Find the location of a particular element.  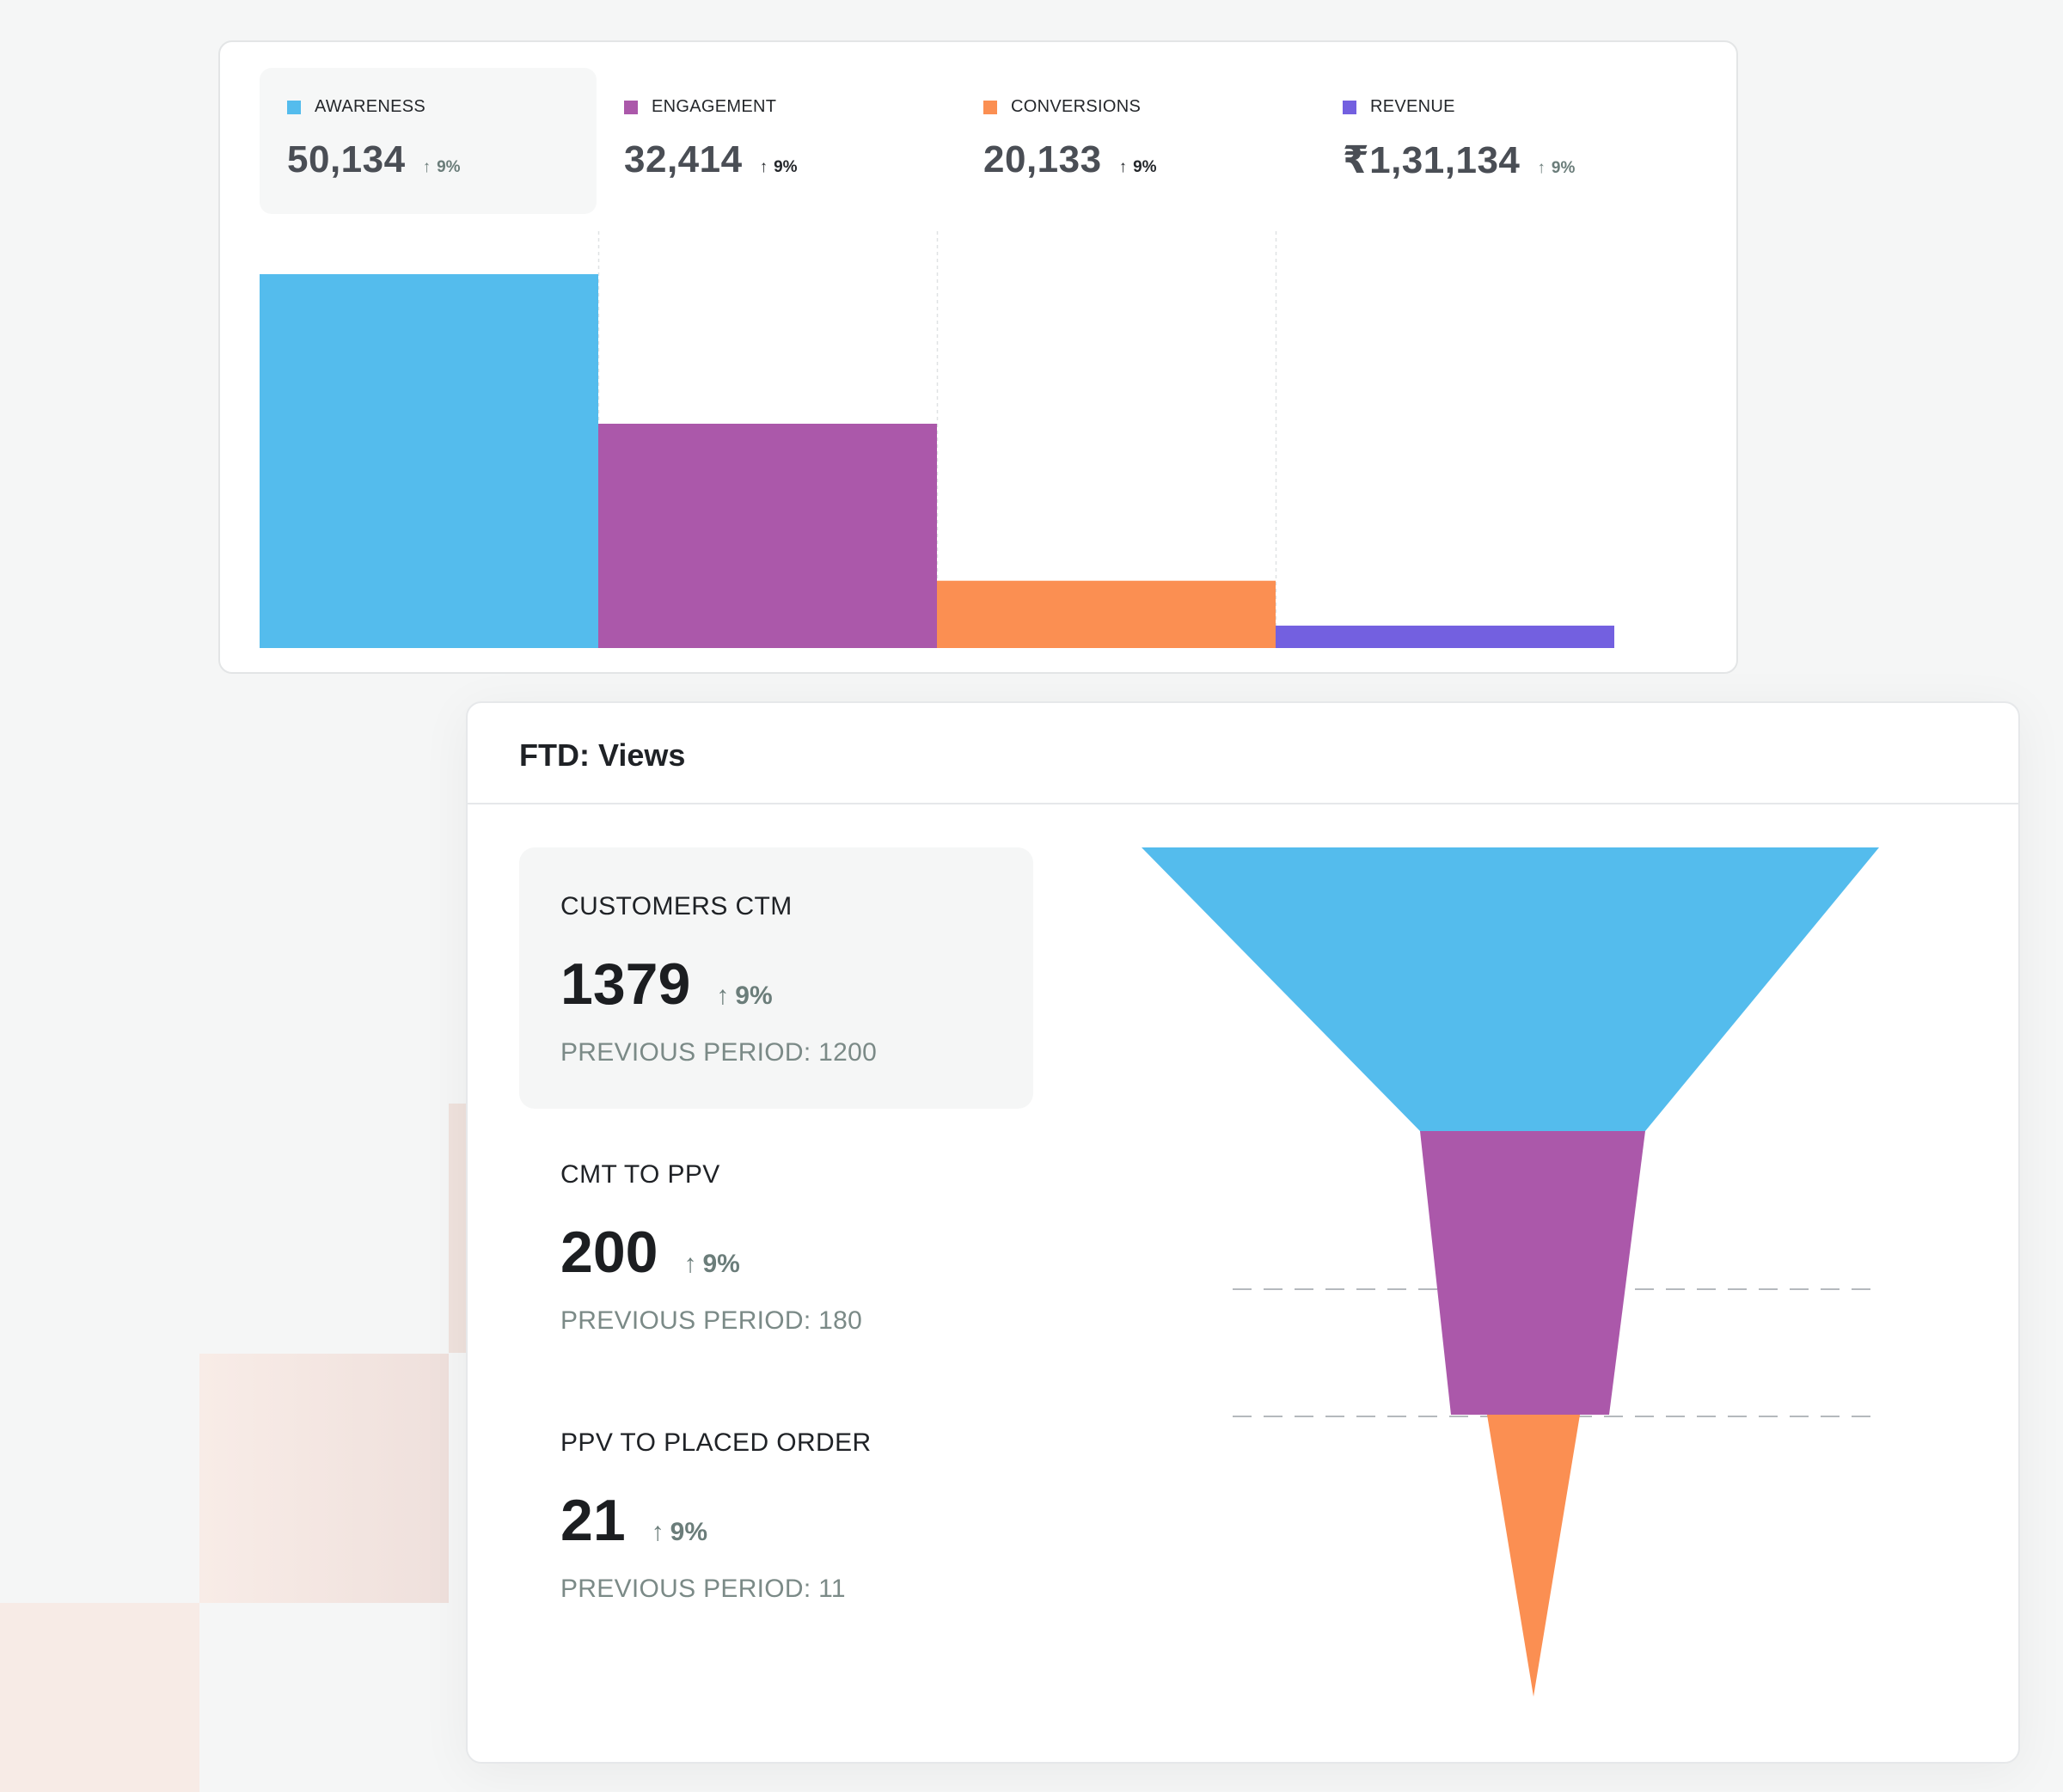

stage-value: 200 is located at coordinates (609, 1252).